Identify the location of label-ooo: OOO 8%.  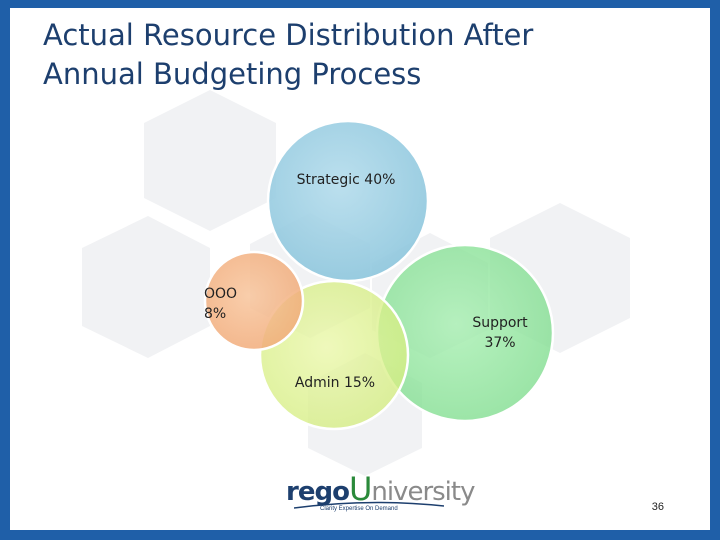
(221, 304).